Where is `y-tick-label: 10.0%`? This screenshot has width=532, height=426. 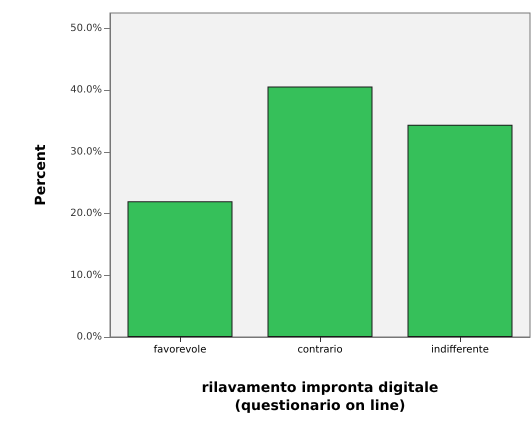 y-tick-label: 10.0% is located at coordinates (86, 275).